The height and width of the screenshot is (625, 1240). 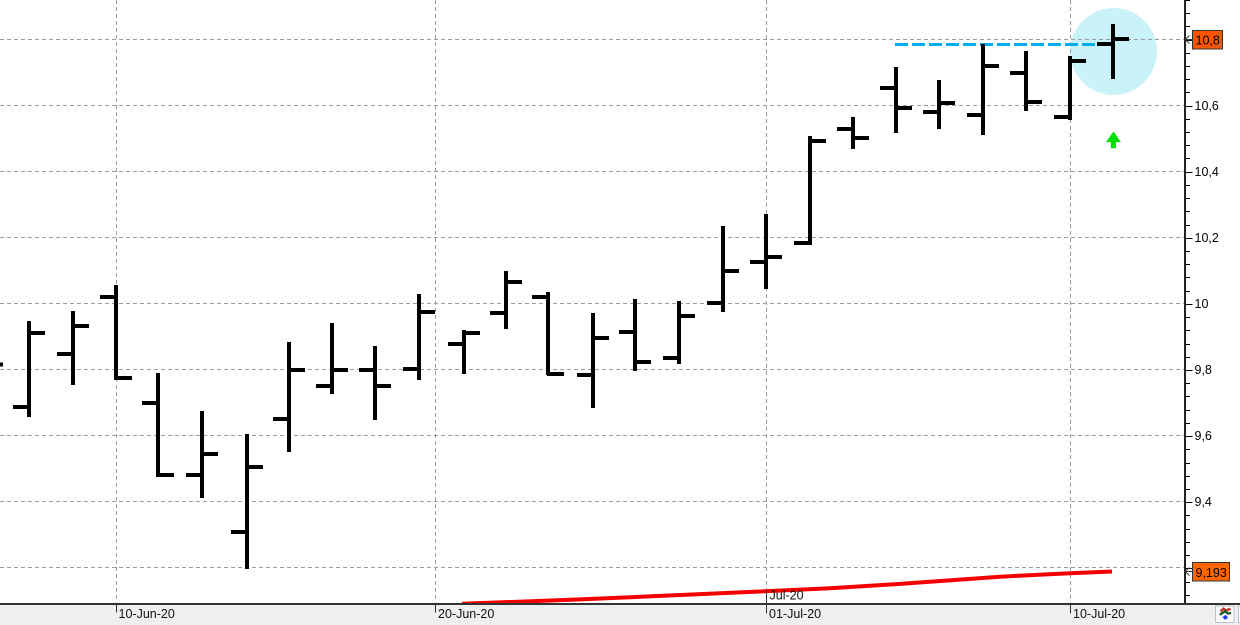 What do you see at coordinates (1099, 614) in the screenshot?
I see `svg-text: 10-Jul-20` at bounding box center [1099, 614].